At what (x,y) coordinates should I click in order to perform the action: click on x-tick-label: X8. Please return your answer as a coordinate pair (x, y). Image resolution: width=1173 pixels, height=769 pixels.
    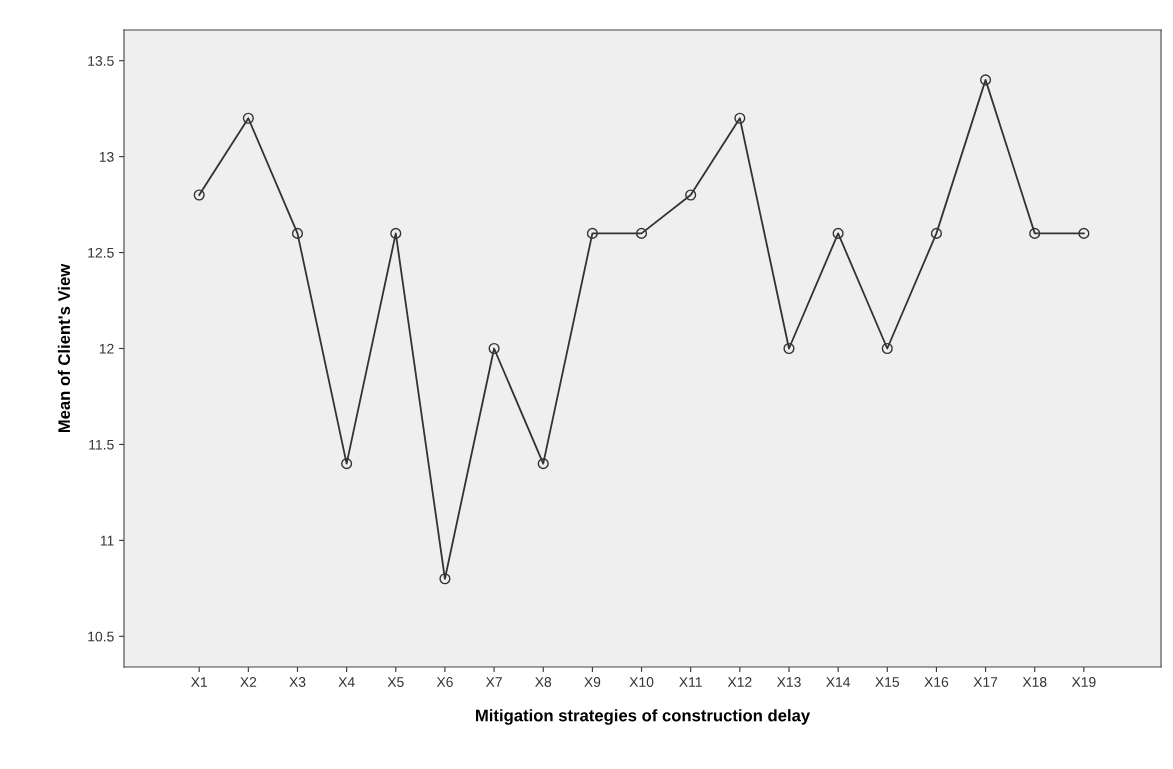
    Looking at the image, I should click on (543, 682).